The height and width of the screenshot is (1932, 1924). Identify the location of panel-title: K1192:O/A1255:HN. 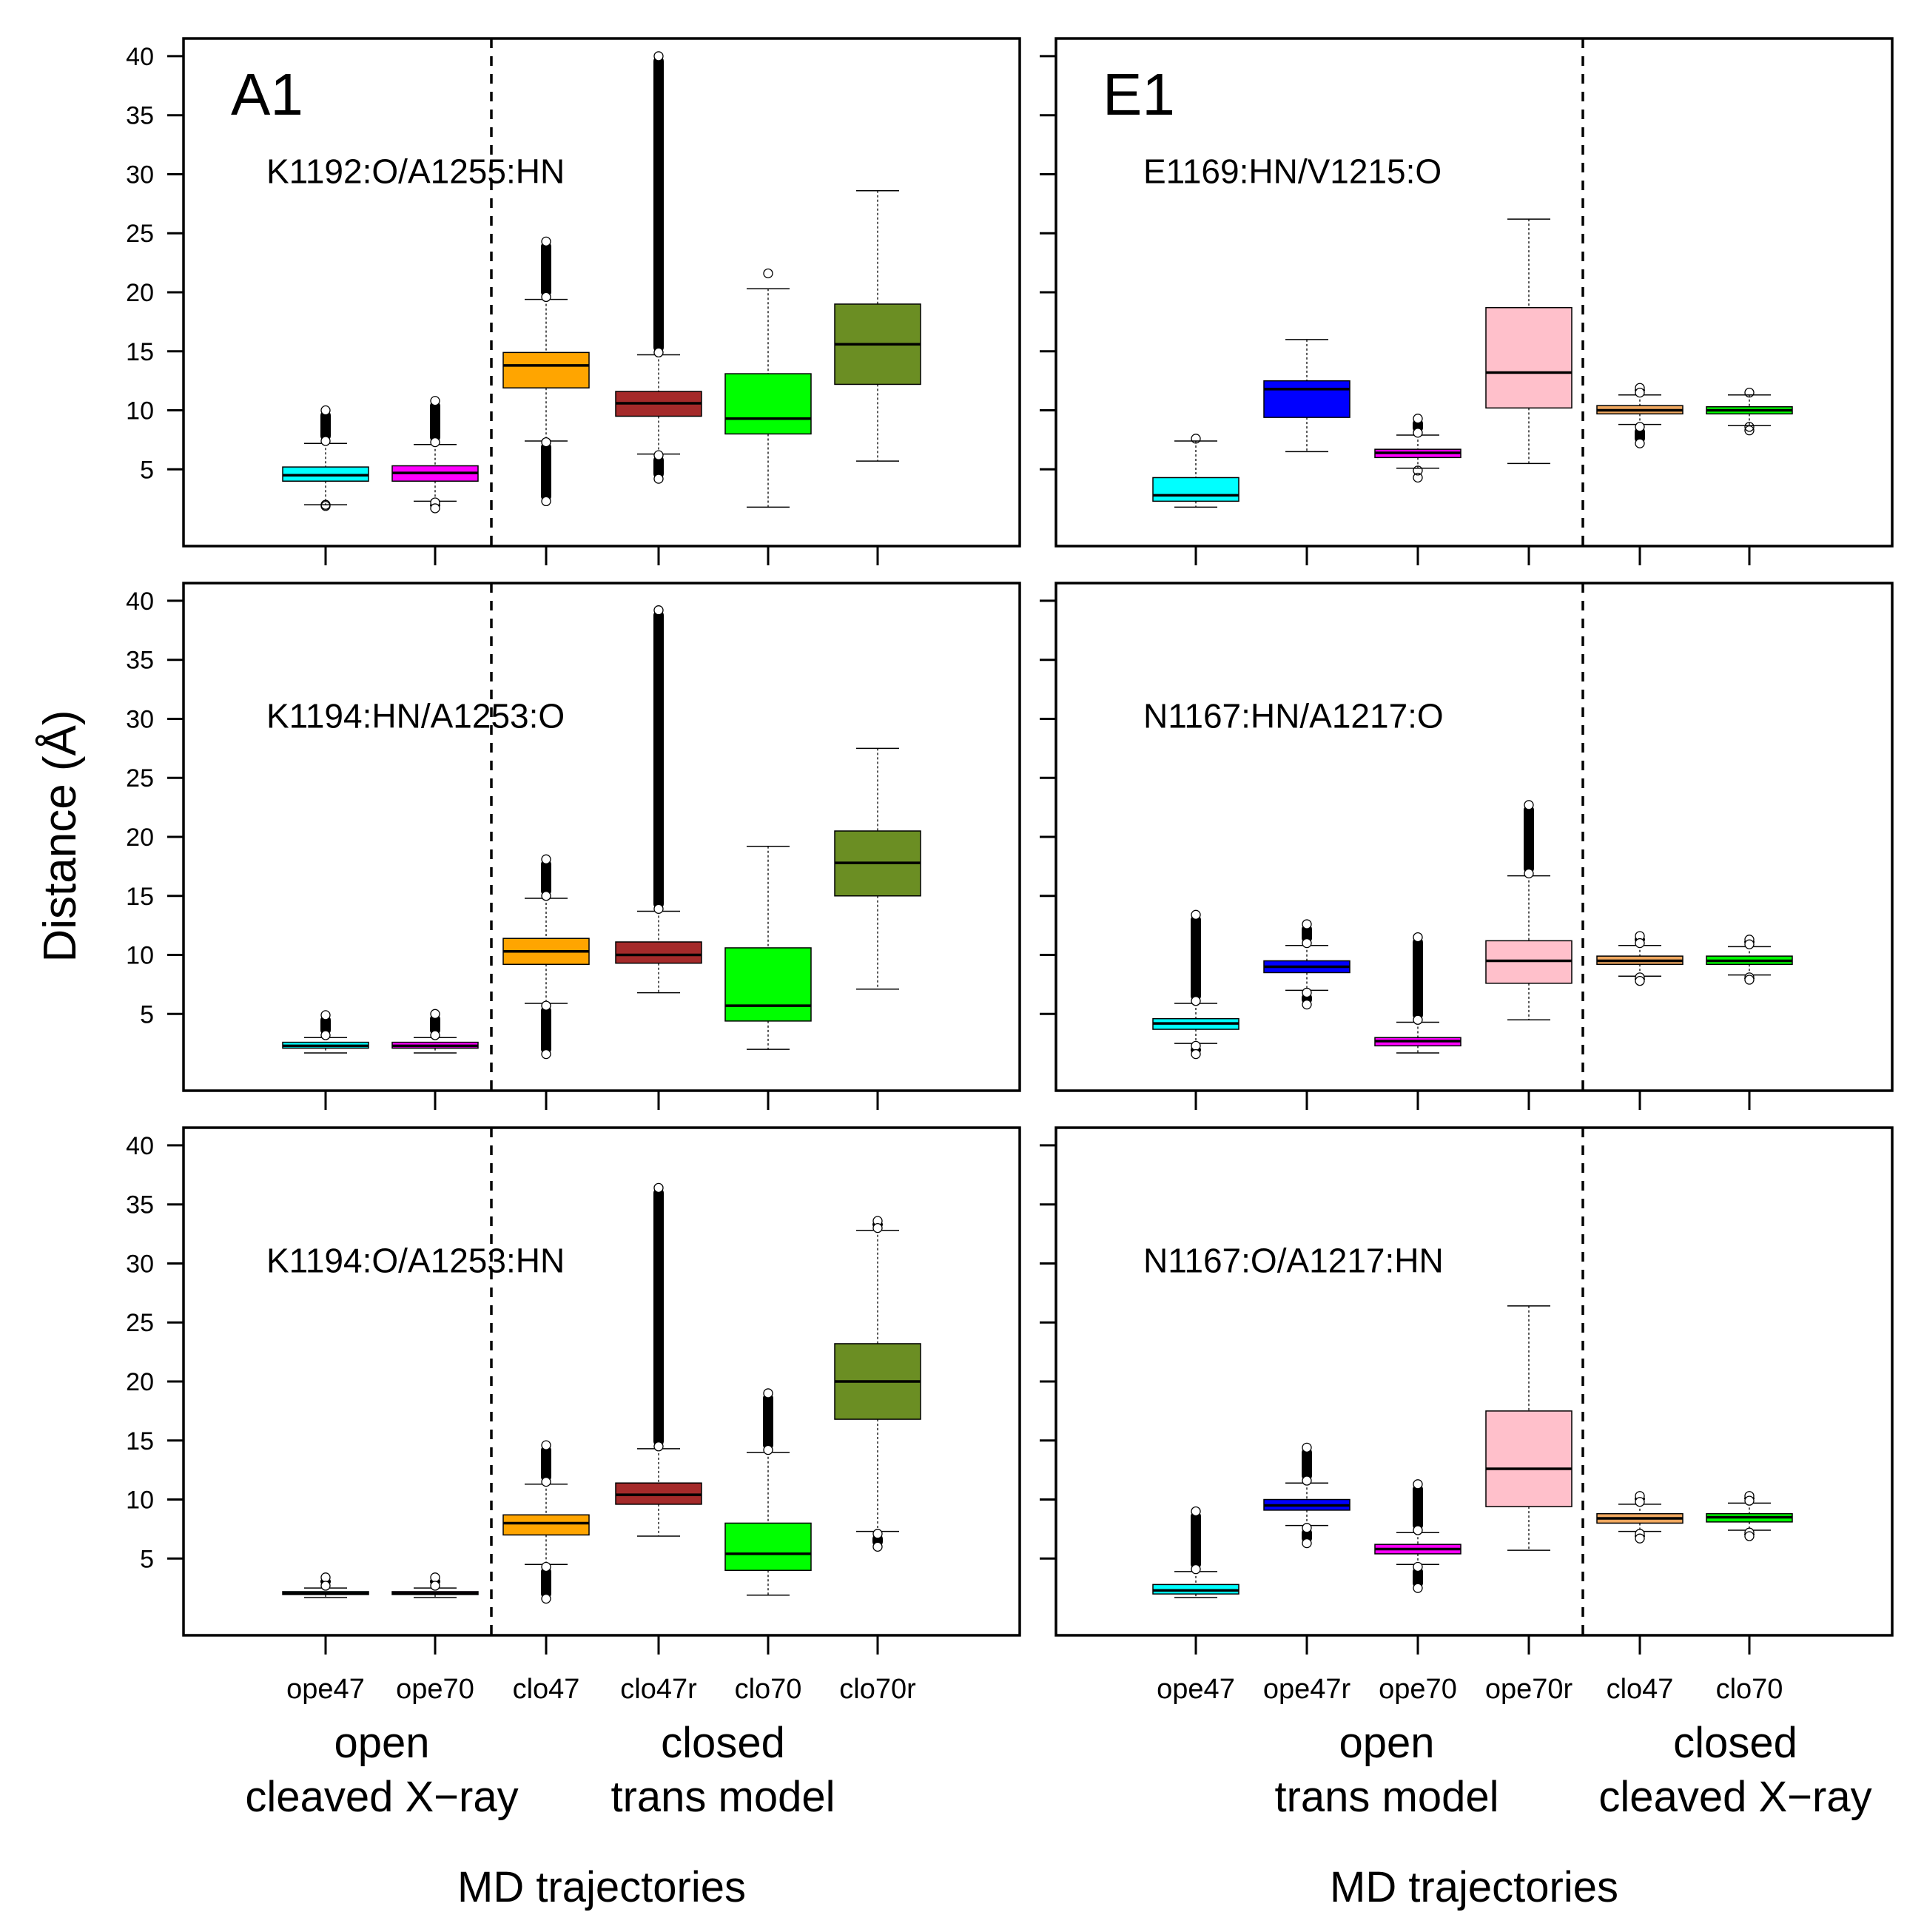
(415, 171).